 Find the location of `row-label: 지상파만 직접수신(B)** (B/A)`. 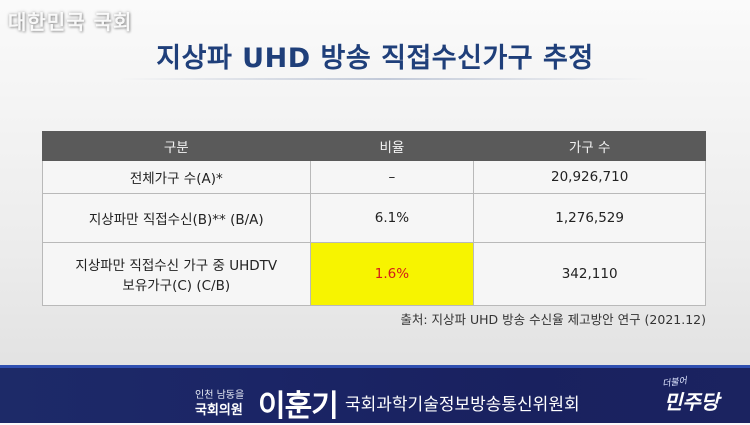

row-label: 지상파만 직접수신(B)** (B/A) is located at coordinates (176, 218).